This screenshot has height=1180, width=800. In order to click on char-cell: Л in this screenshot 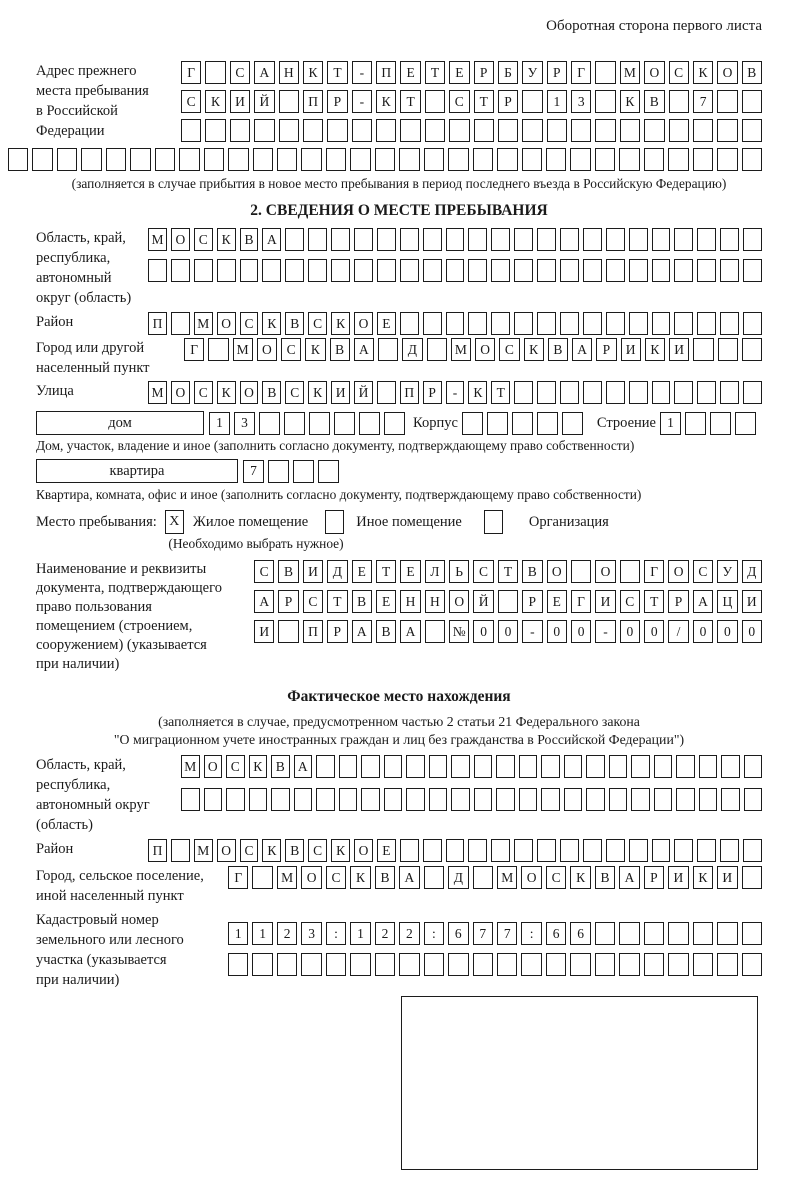, I will do `click(434, 571)`.